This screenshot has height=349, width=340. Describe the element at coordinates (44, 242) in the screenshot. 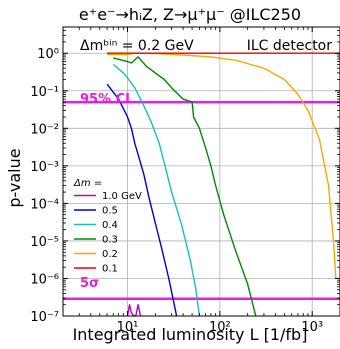

I see `y-tick-label: 10⁻⁵` at that location.